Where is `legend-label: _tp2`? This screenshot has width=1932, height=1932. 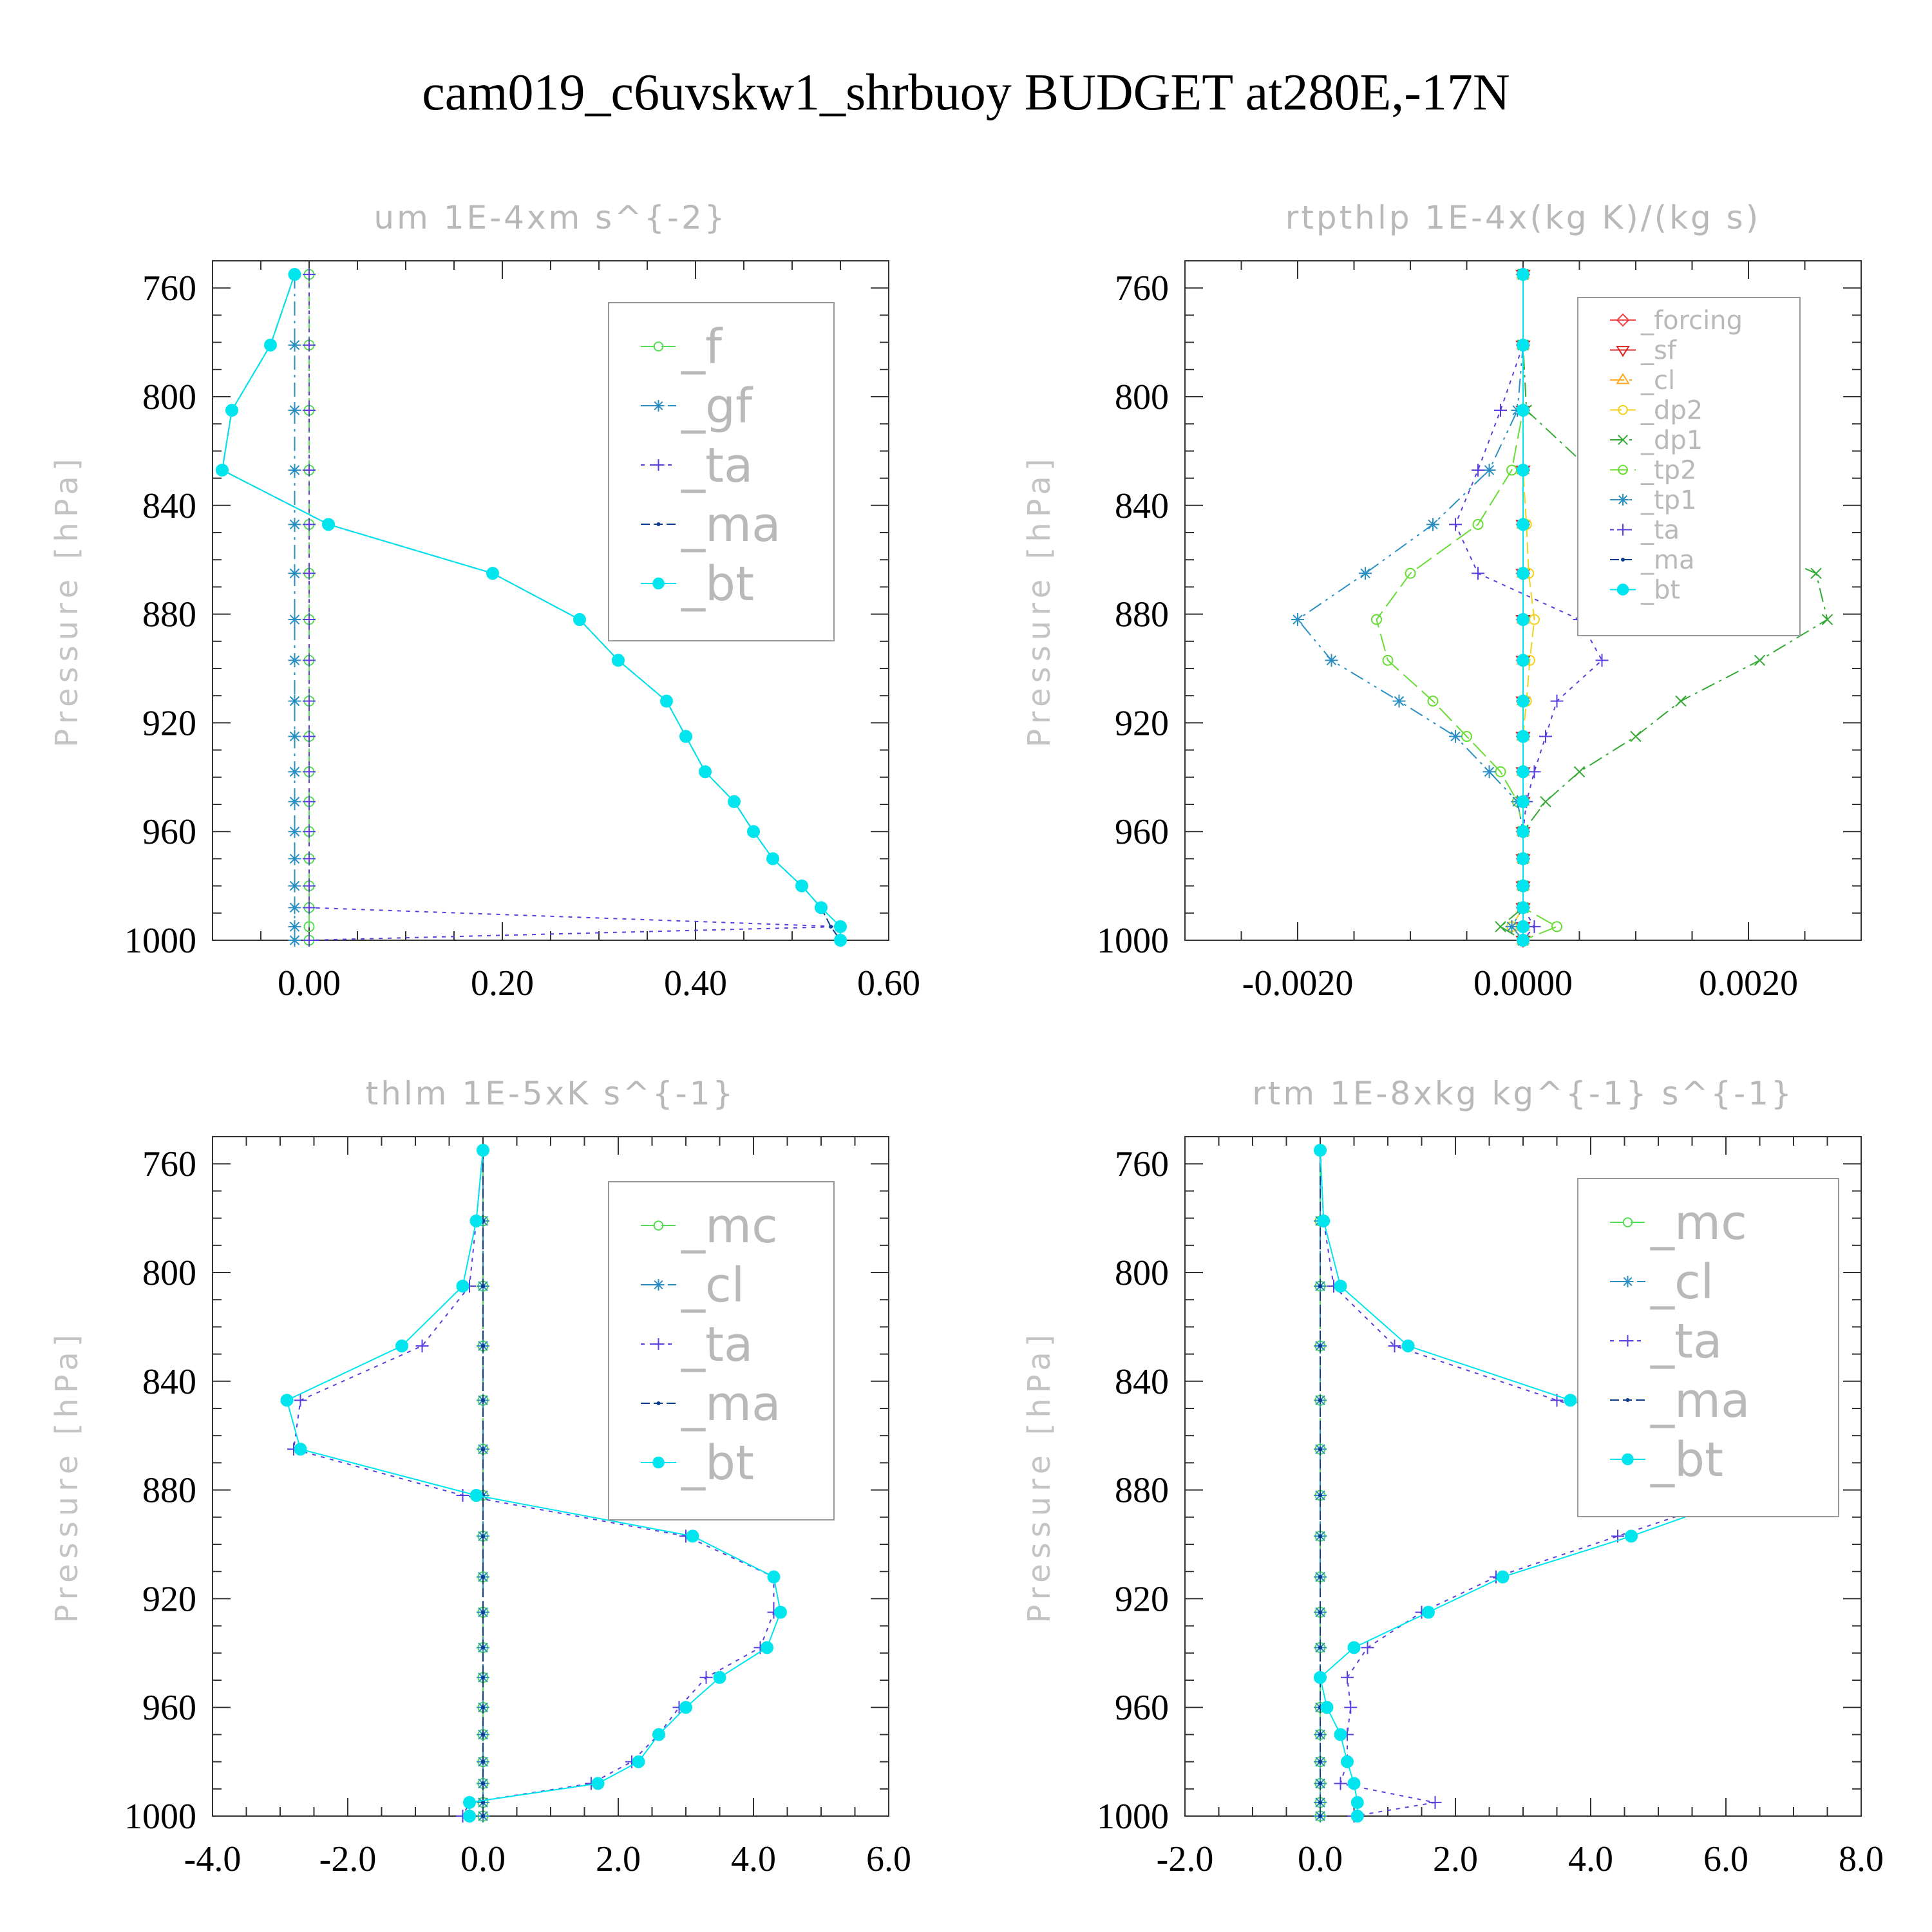
legend-label: _tp2 is located at coordinates (1669, 471).